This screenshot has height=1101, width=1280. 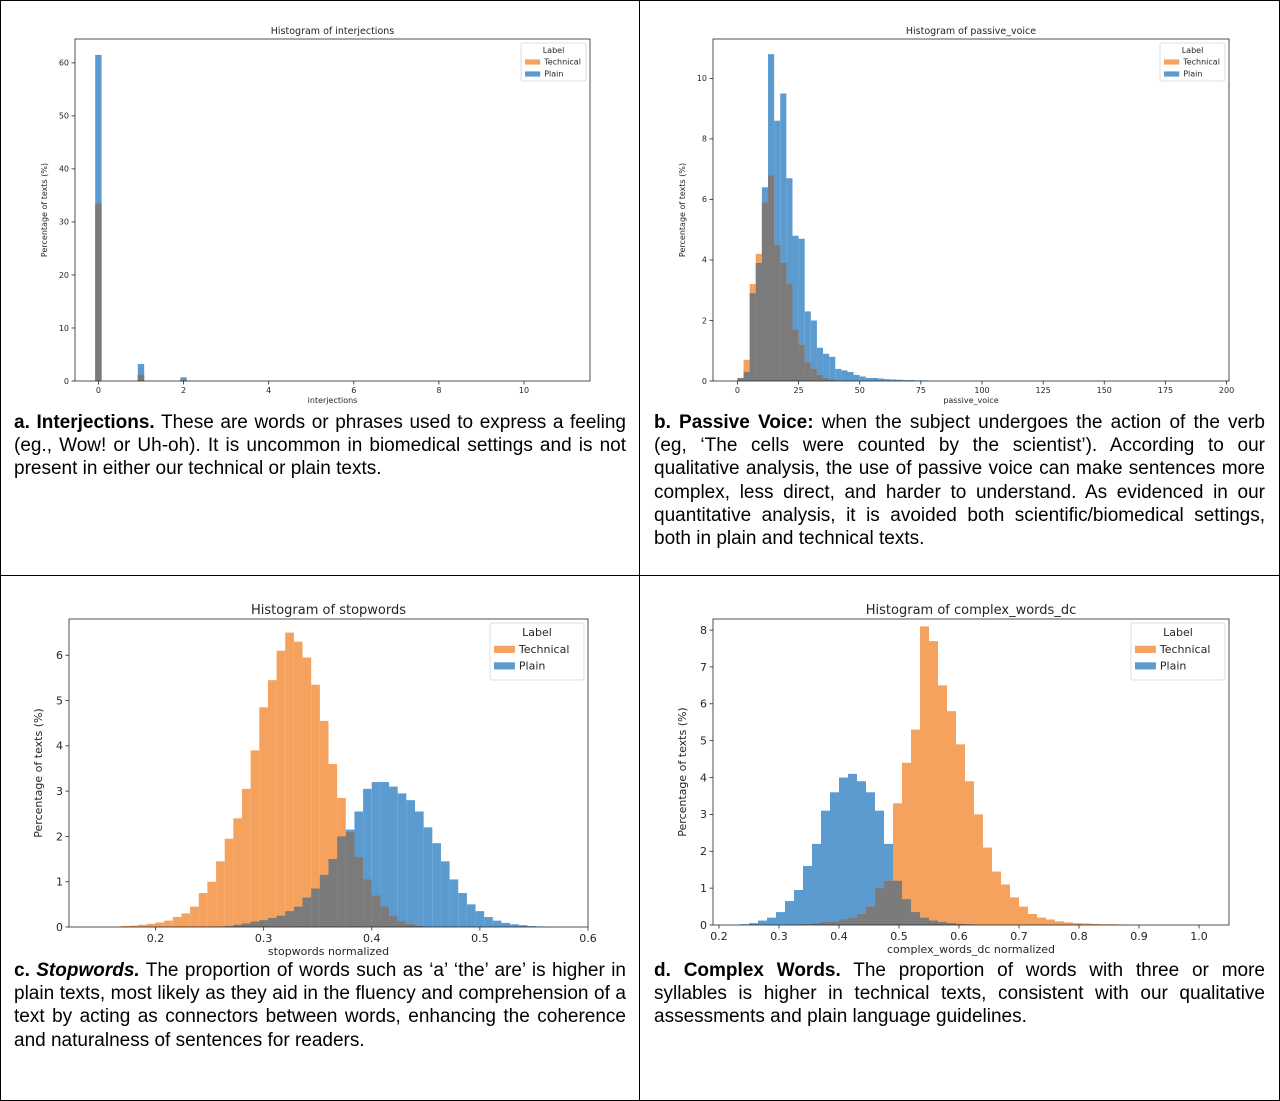 I want to click on x-tick-label: 0.7, so click(x=1019, y=936).